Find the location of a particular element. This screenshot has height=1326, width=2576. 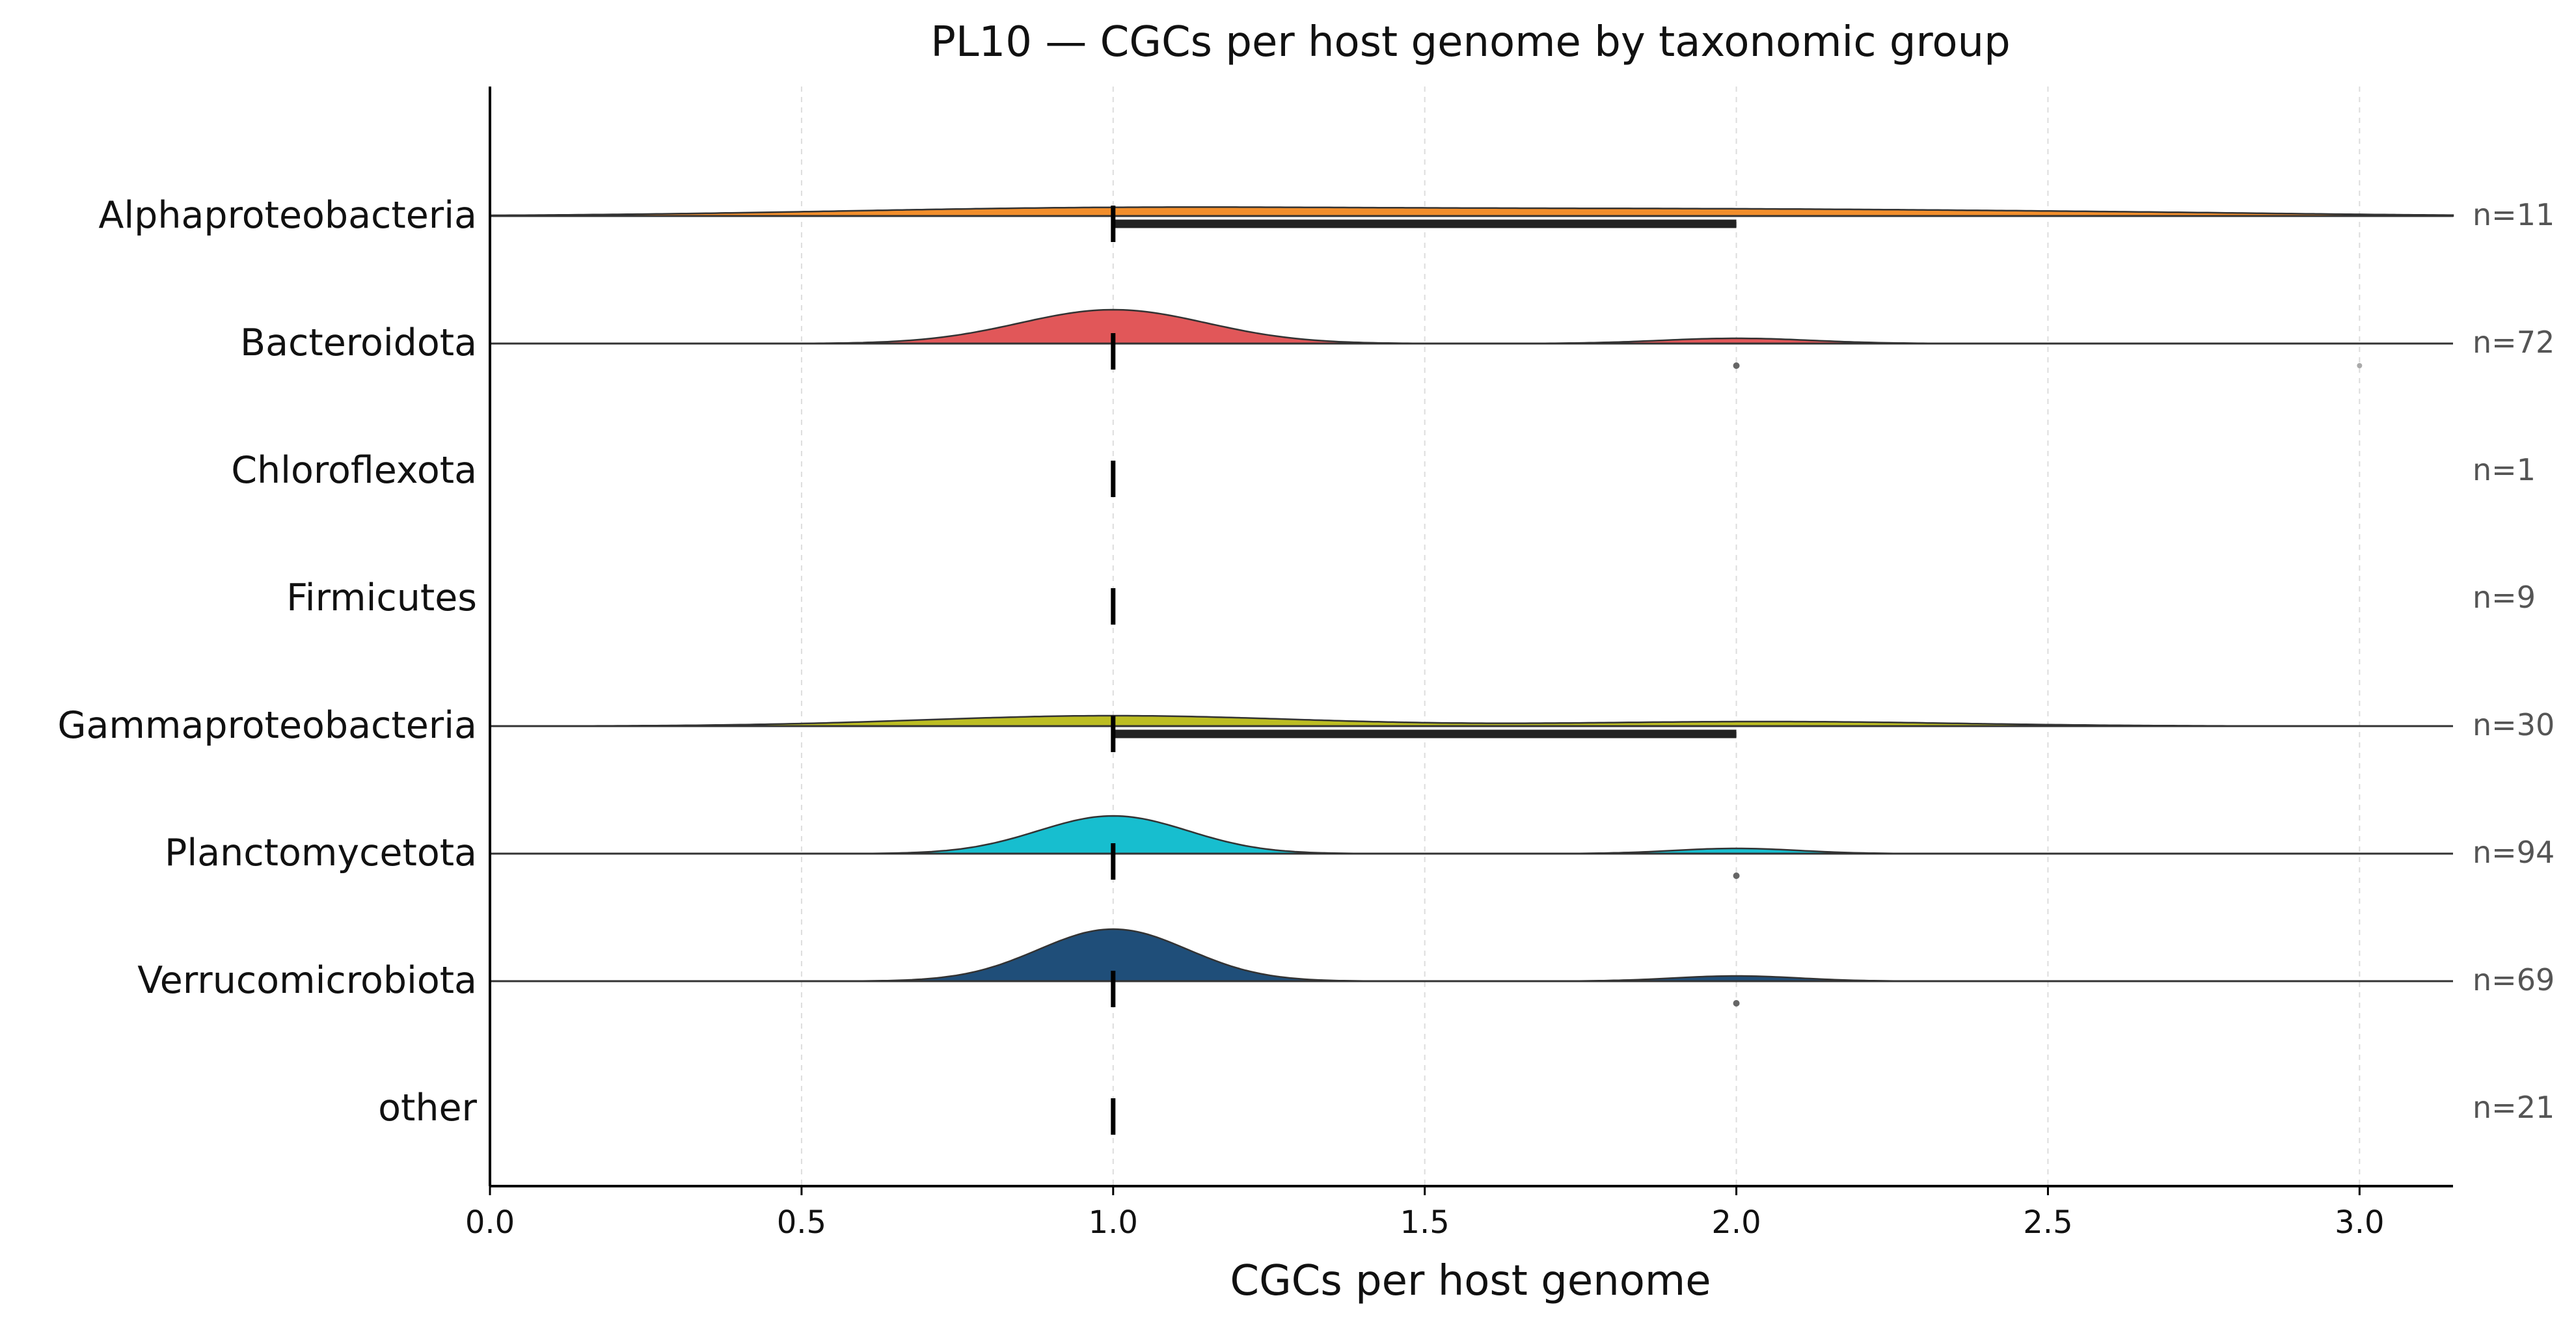

n-count-label: n=21 is located at coordinates (2514, 1107).